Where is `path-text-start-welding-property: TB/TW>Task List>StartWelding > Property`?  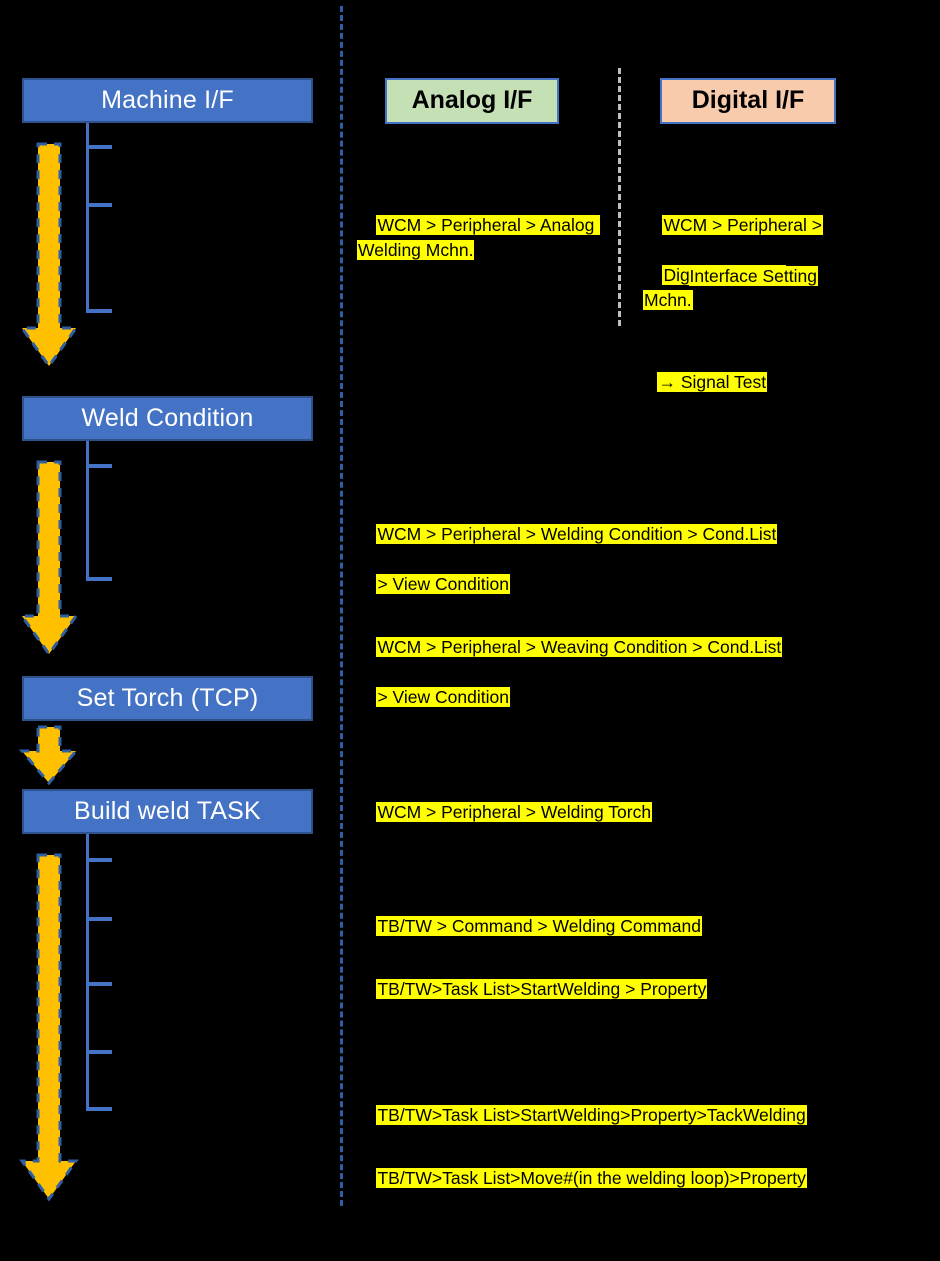
path-text-start-welding-property: TB/TW>Task List>StartWelding > Property is located at coordinates (542, 989).